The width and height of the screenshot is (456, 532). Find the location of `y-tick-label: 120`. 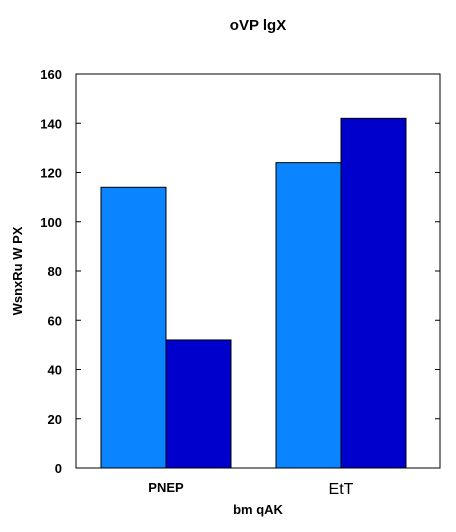

y-tick-label: 120 is located at coordinates (51, 173).